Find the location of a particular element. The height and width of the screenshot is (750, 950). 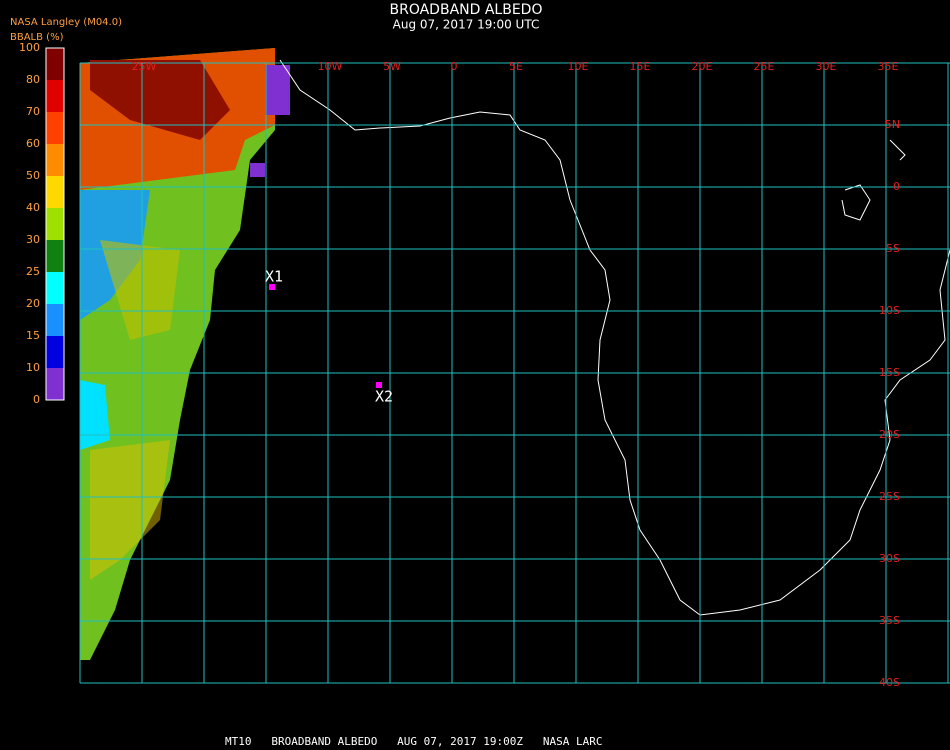

latitude-label: 40S is located at coordinates (889, 682).